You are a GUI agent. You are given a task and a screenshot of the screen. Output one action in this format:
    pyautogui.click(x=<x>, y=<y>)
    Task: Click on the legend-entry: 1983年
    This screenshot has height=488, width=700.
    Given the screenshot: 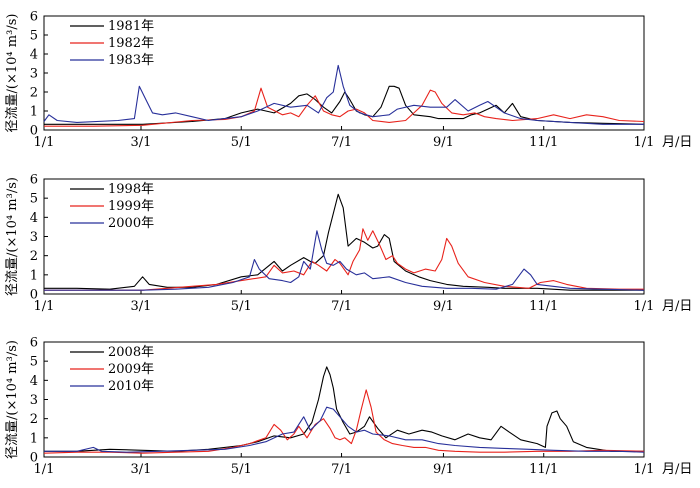 What is the action you would take?
    pyautogui.click(x=131, y=60)
    